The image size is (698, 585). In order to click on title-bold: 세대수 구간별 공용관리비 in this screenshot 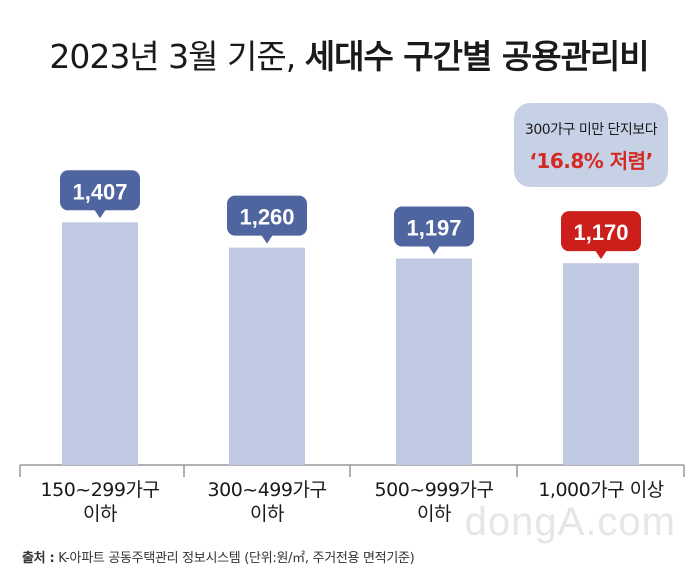, I will do `click(477, 56)`.